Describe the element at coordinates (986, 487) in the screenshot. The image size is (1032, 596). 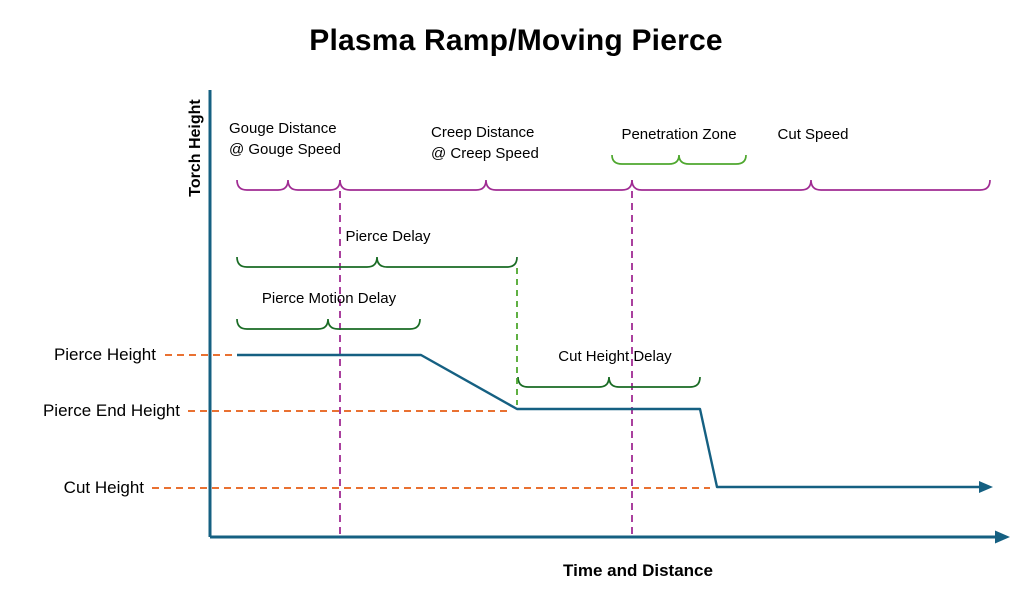
I see `profile-curve-arrow-icon` at that location.